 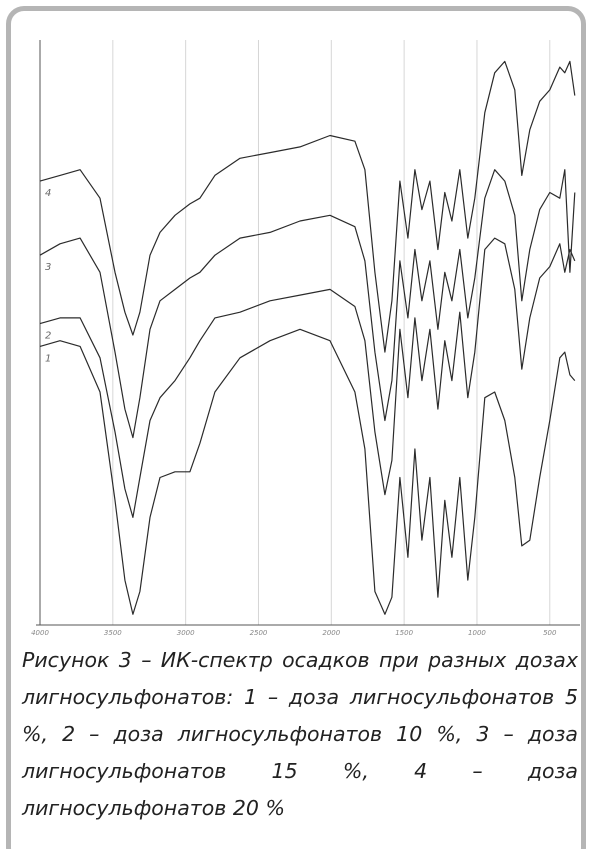 What do you see at coordinates (550, 633) in the screenshot?
I see `x-tick-label: 500` at bounding box center [550, 633].